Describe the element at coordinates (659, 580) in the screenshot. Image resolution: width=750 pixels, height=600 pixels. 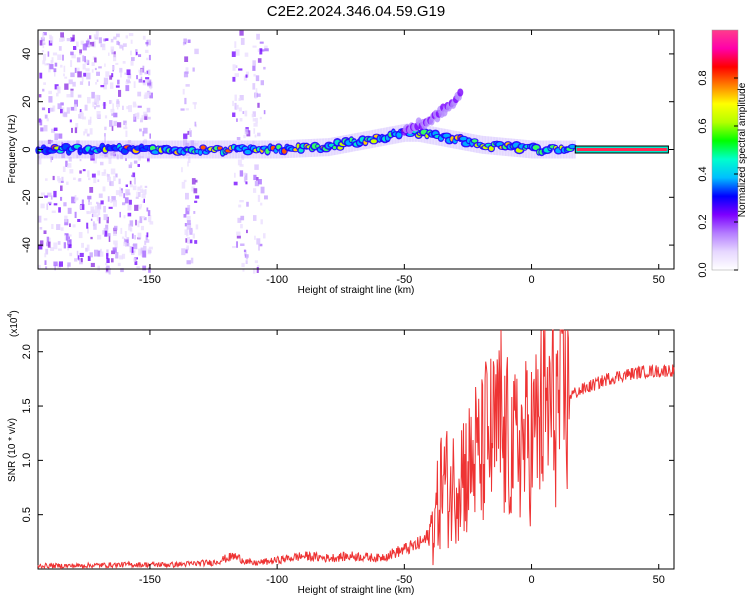
I see `x-tick-label: 50` at that location.